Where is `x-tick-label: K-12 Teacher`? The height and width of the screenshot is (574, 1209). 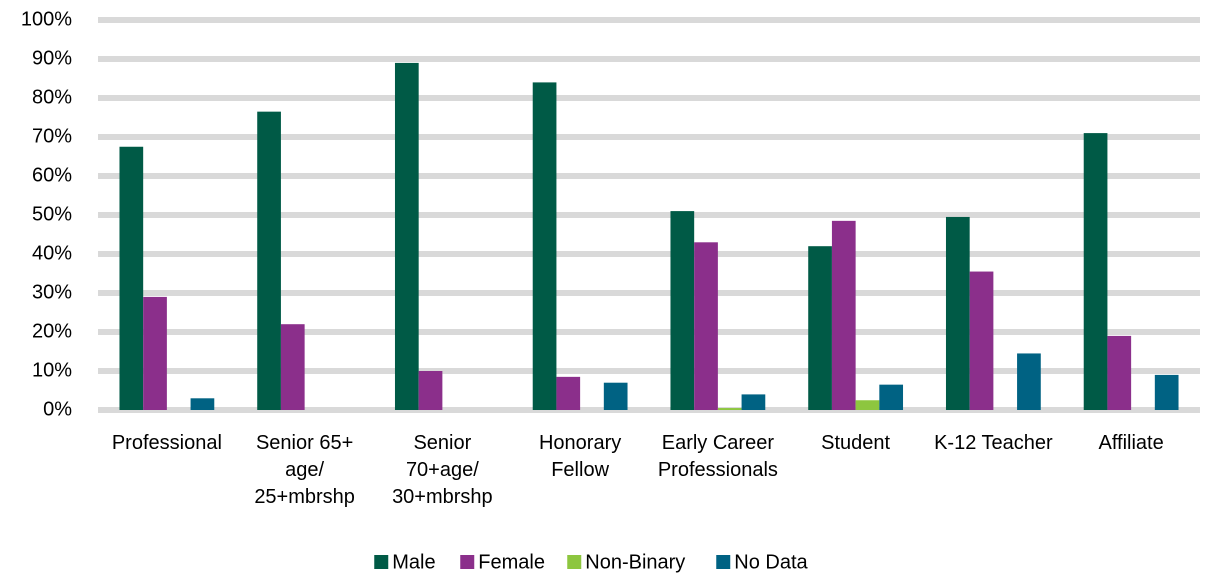
x-tick-label: K-12 Teacher is located at coordinates (993, 443).